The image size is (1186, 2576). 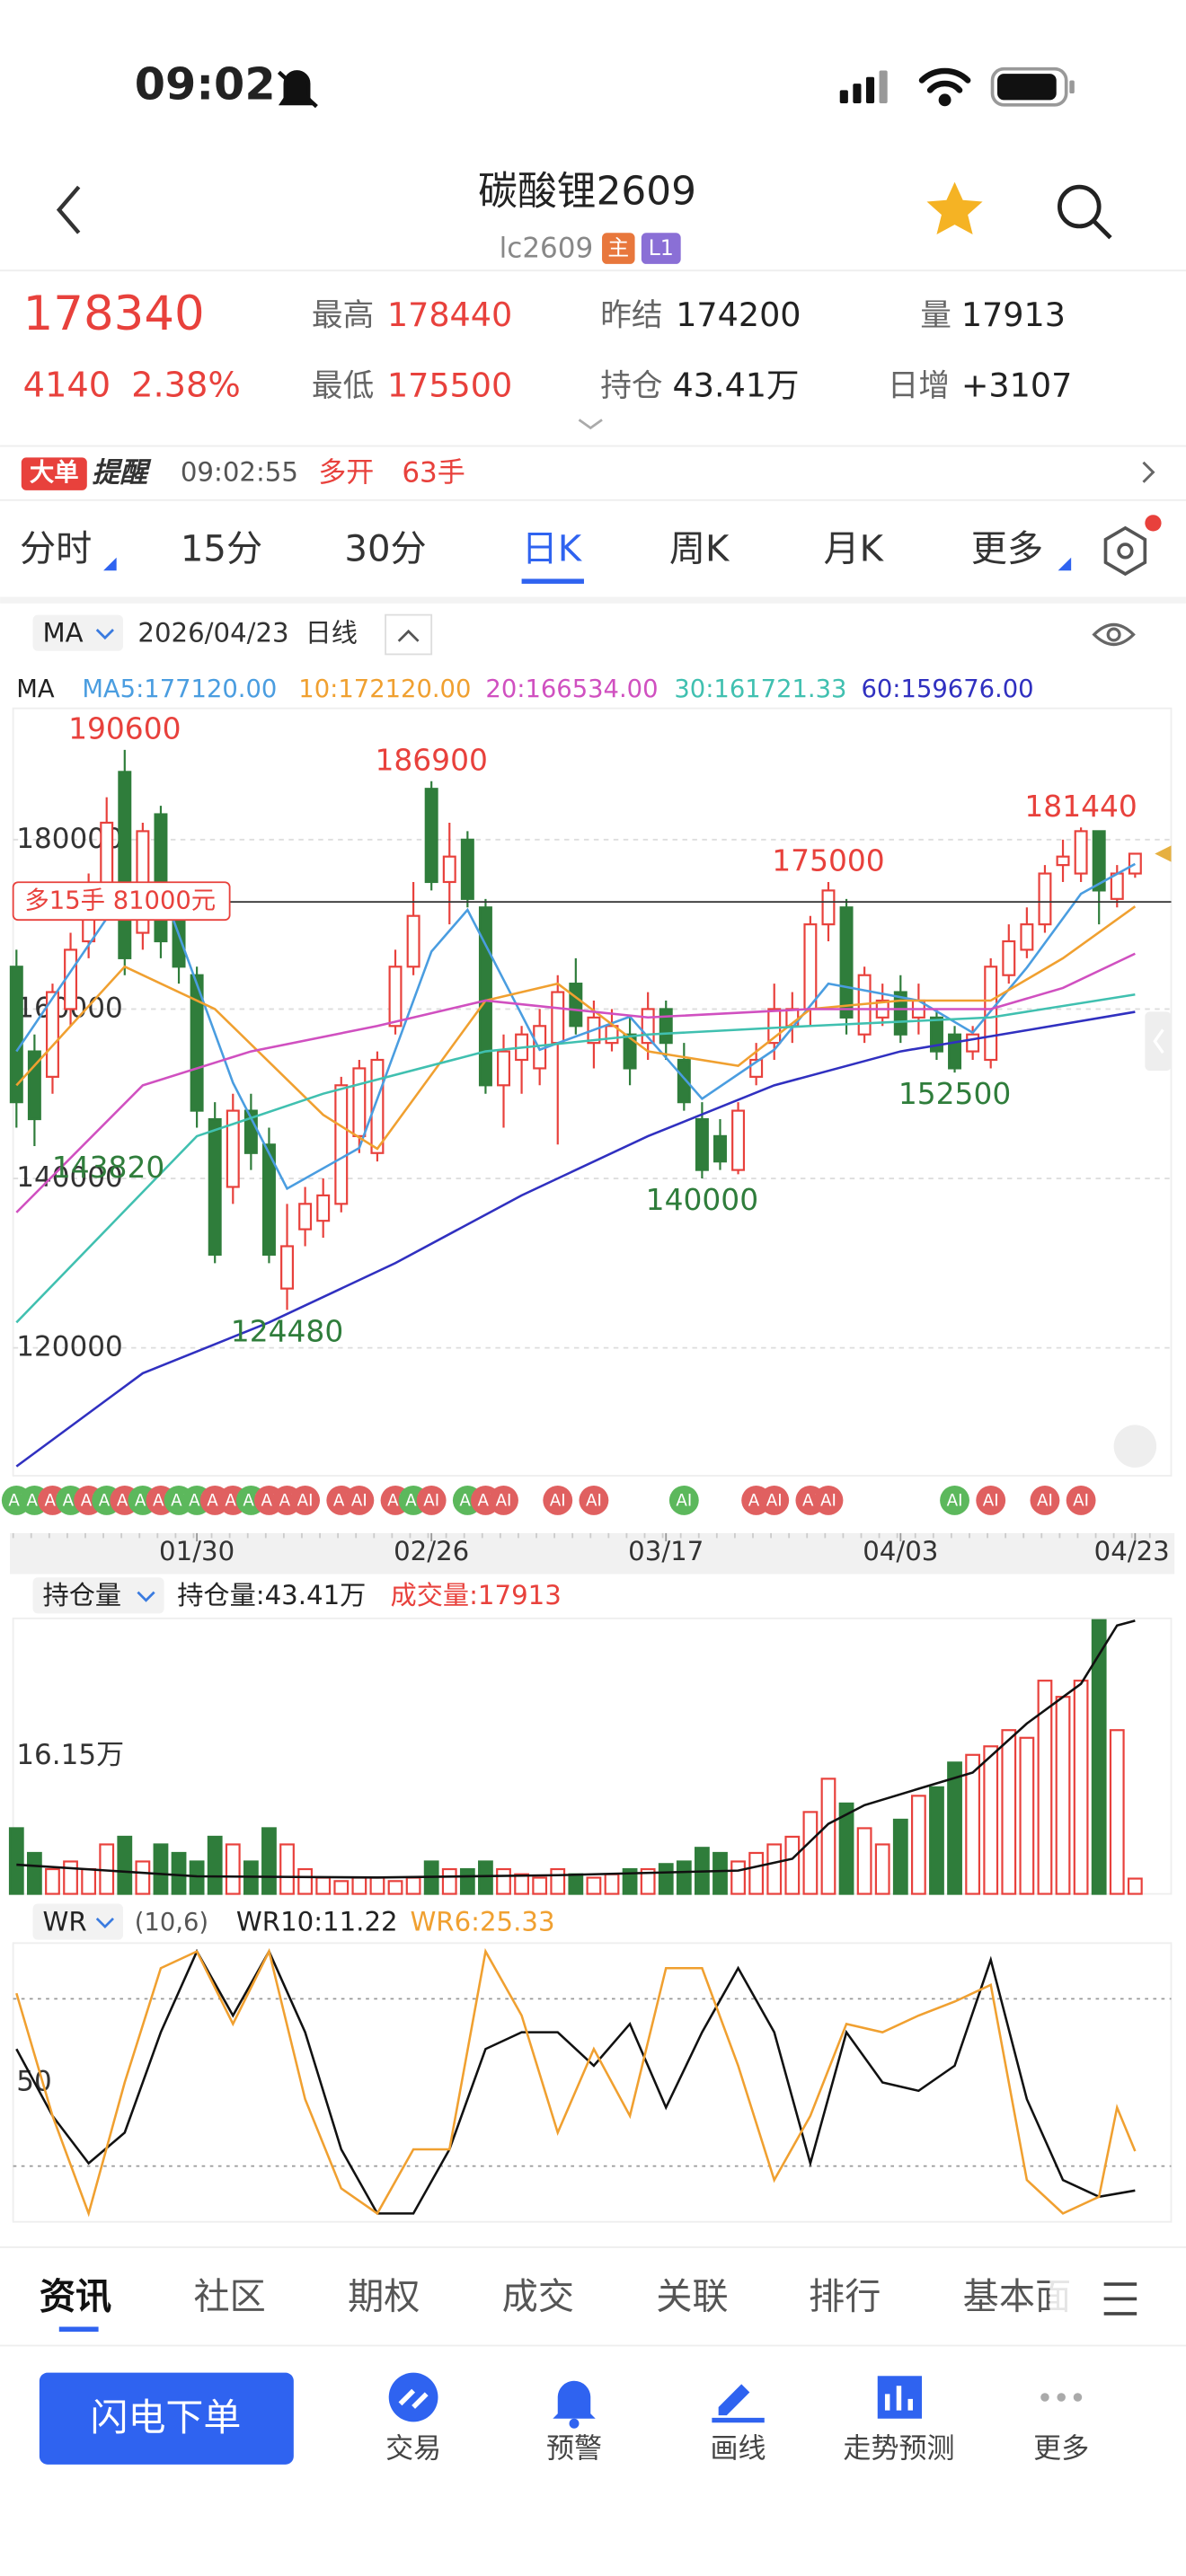 I want to click on period-tab: 分时, so click(x=56, y=548).